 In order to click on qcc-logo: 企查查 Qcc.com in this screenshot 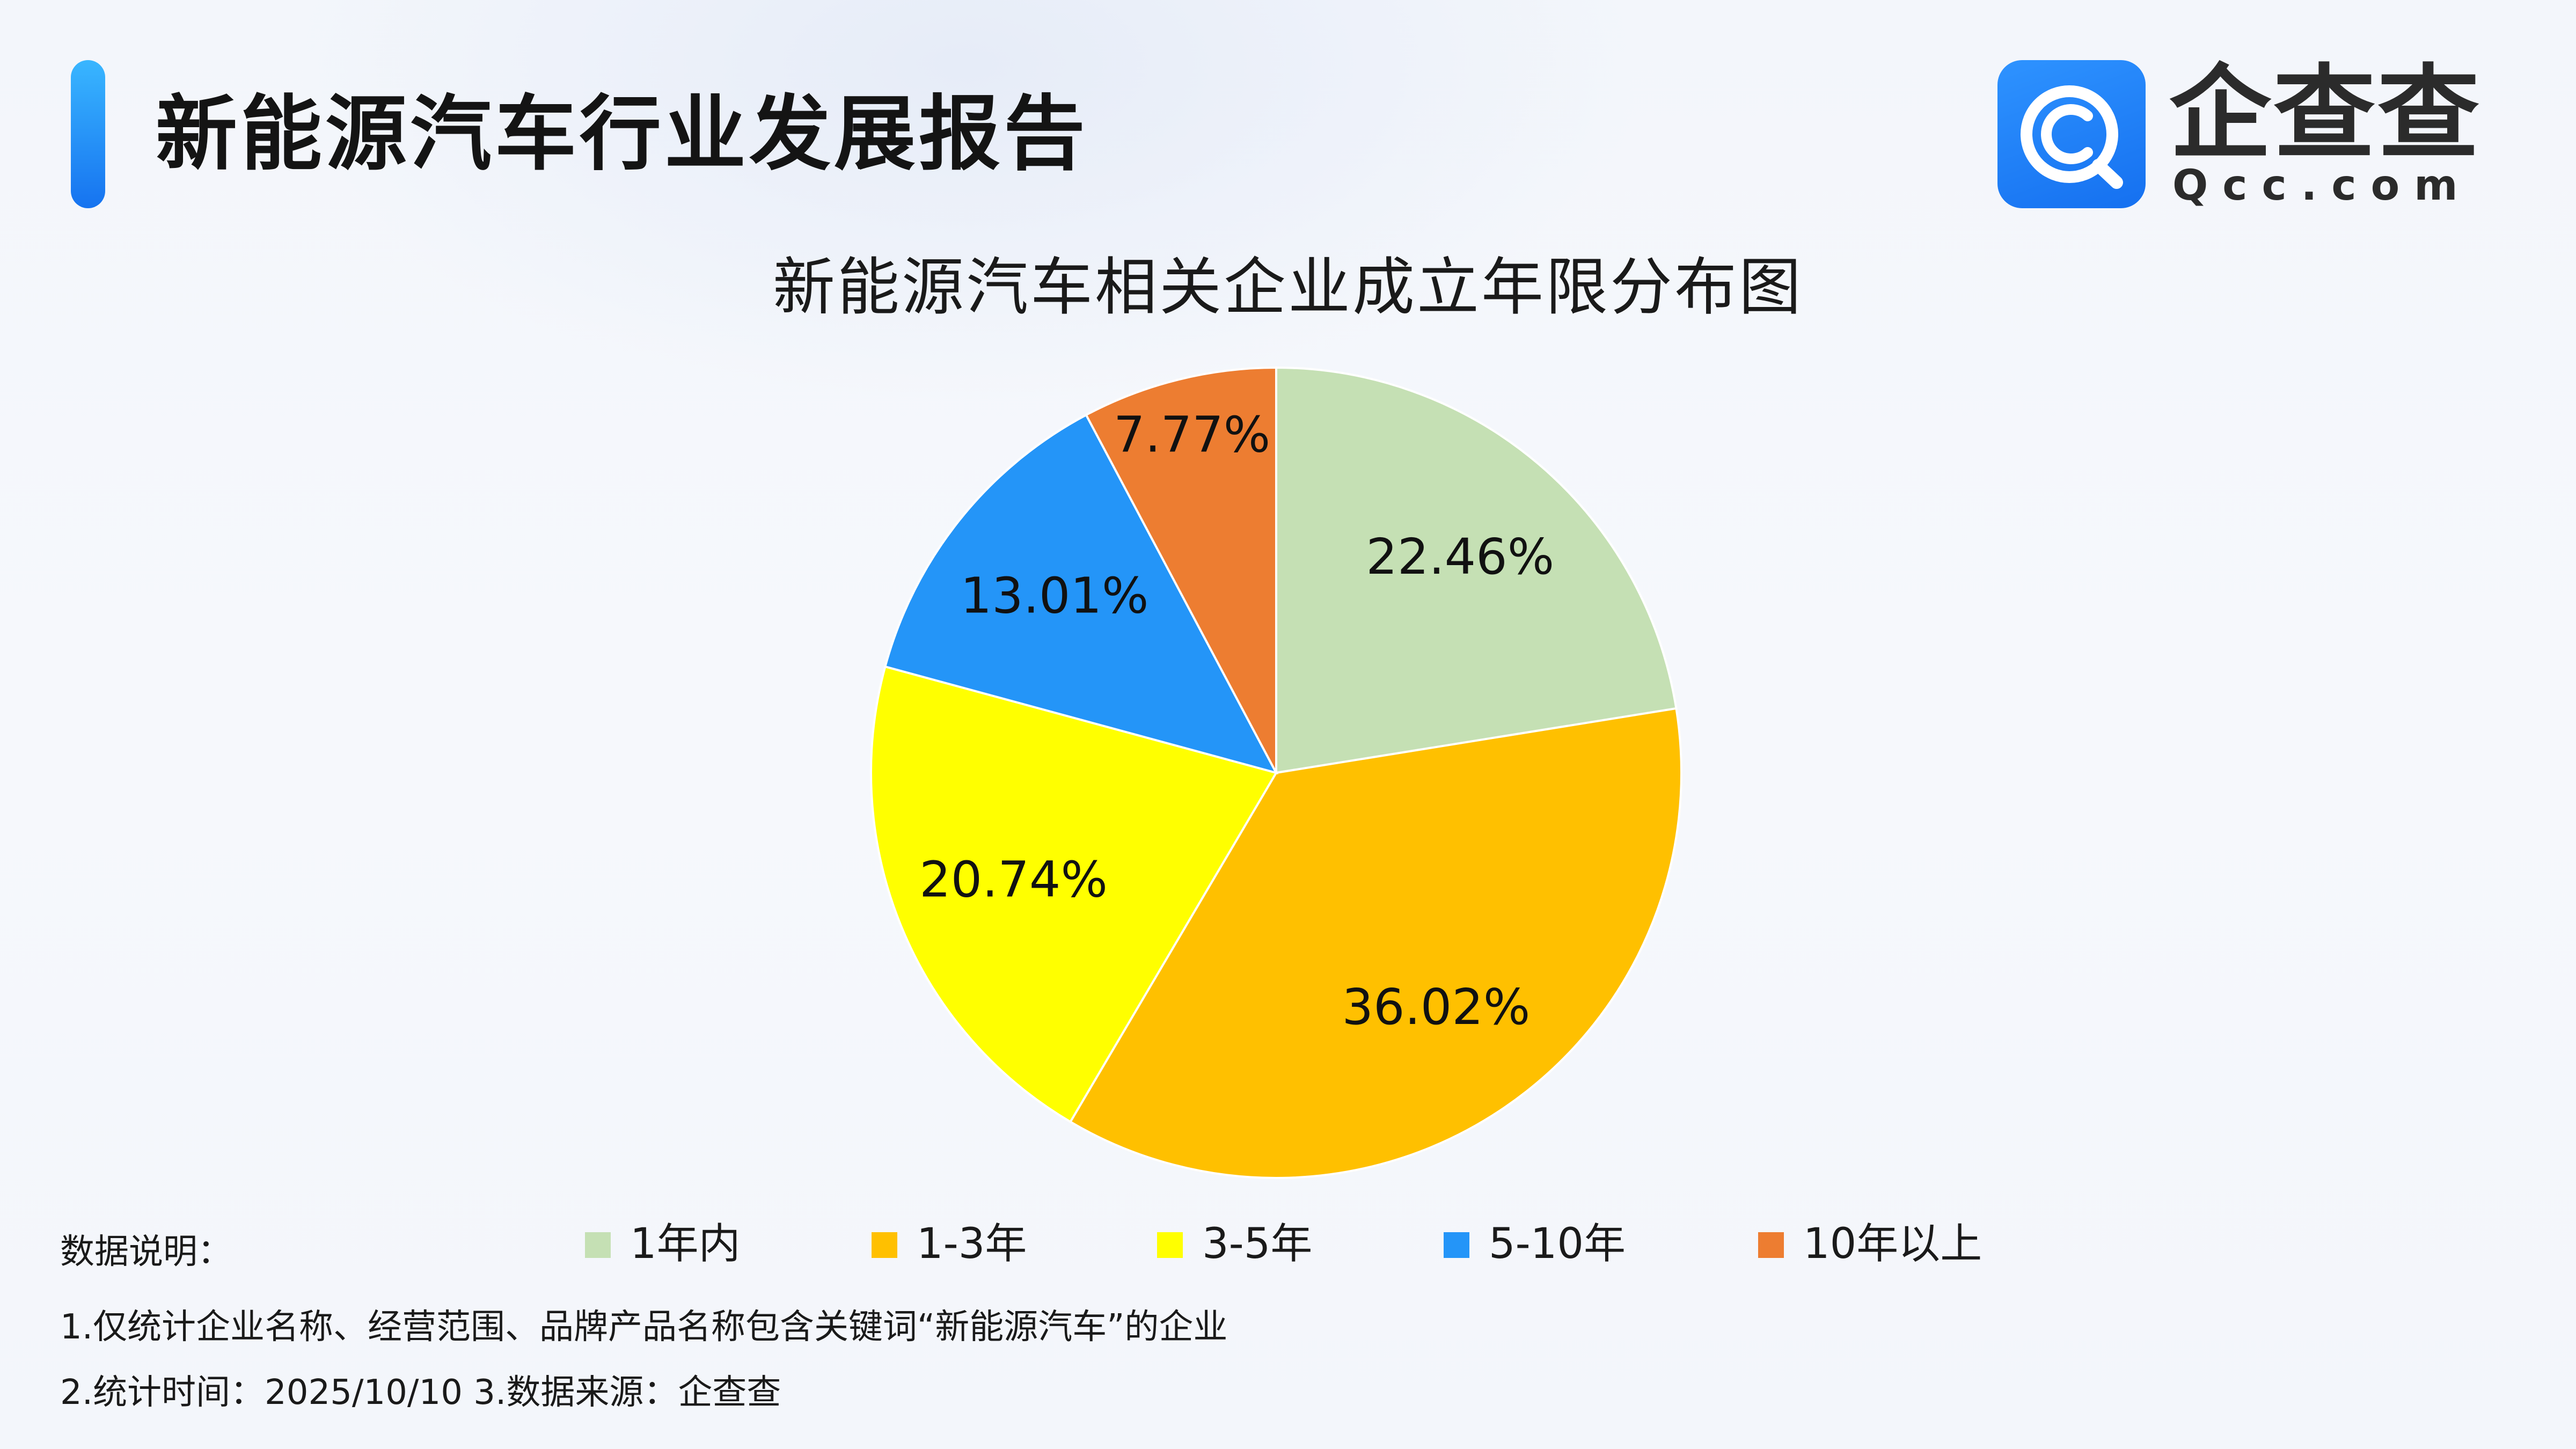, I will do `click(2238, 134)`.